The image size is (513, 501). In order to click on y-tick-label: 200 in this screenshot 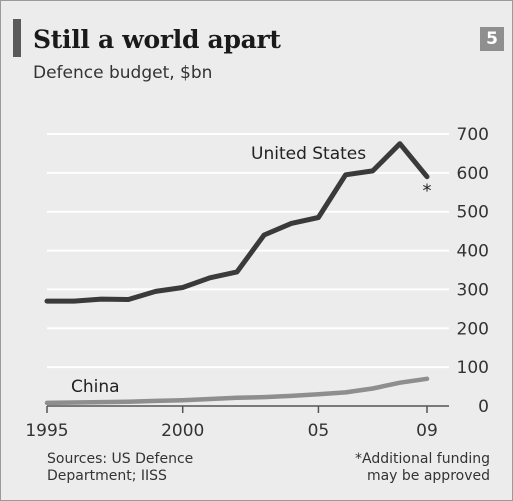, I will do `click(473, 329)`.